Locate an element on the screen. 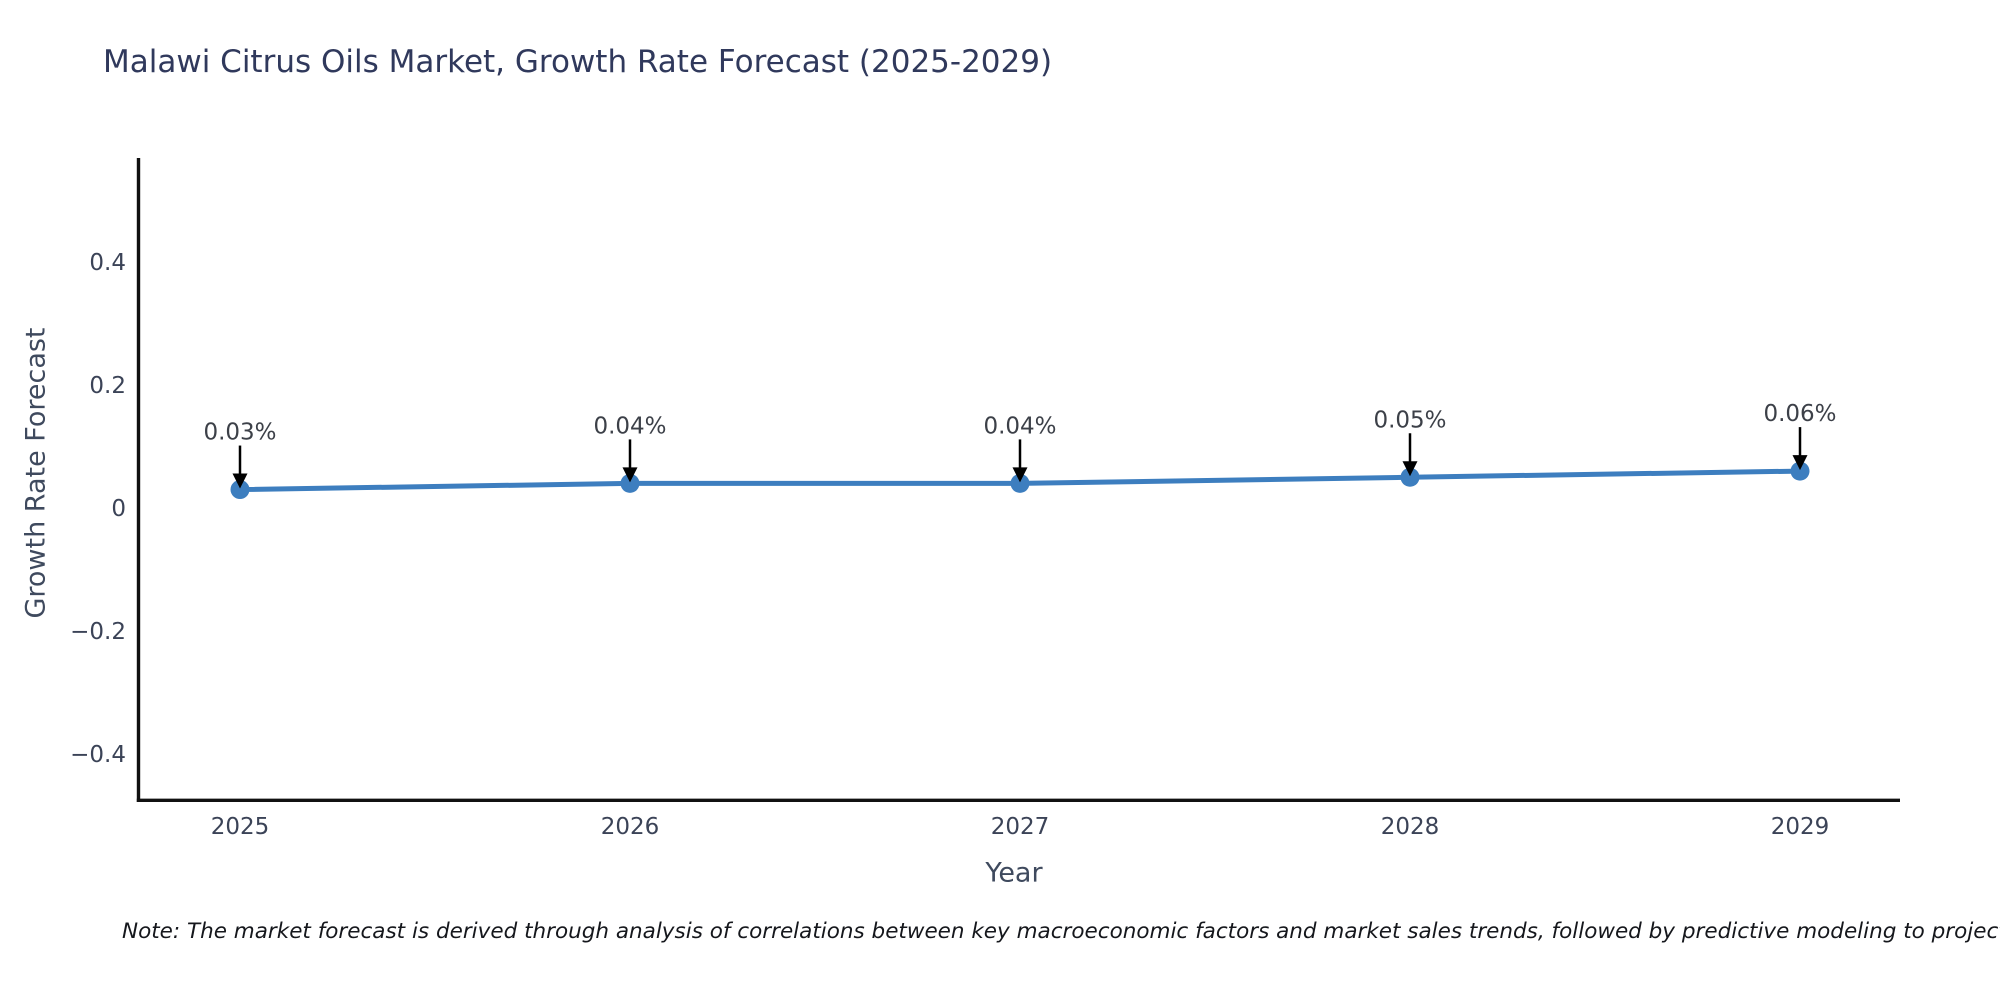 The image size is (2000, 1000). series-layer is located at coordinates (1020, 480).